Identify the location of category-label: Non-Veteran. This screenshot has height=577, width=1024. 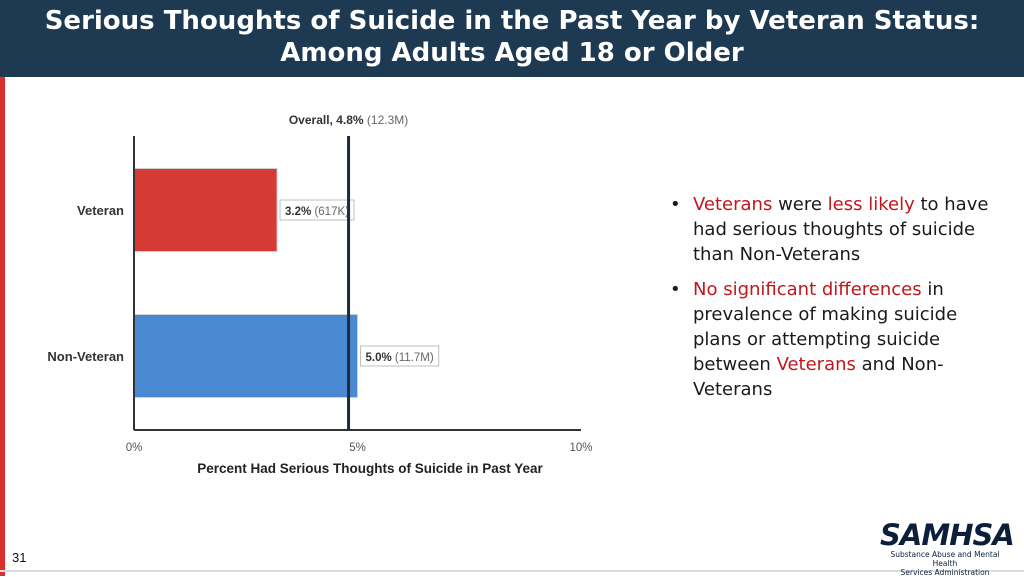
(85, 356).